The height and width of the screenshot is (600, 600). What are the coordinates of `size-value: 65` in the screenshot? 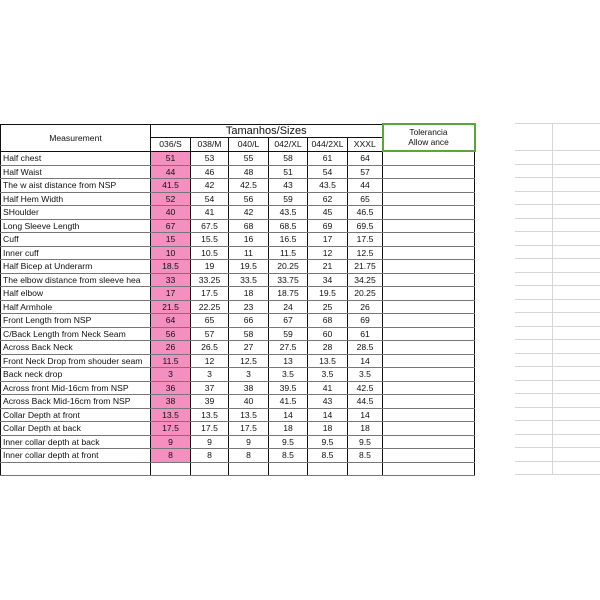 It's located at (365, 198).